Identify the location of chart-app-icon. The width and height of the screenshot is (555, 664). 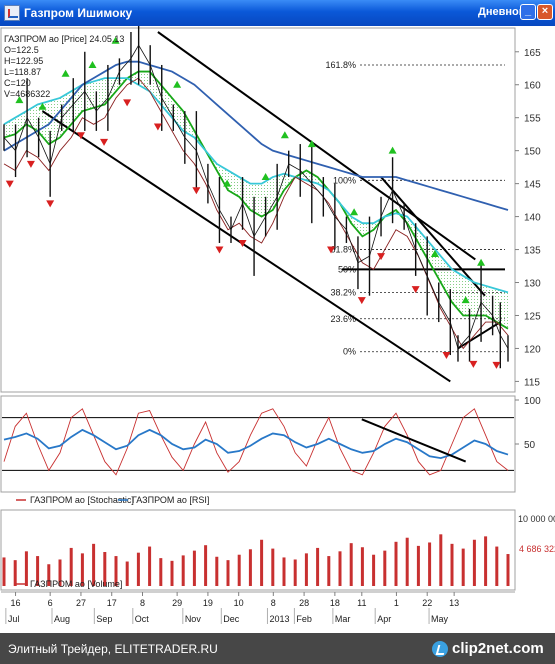
(12, 13).